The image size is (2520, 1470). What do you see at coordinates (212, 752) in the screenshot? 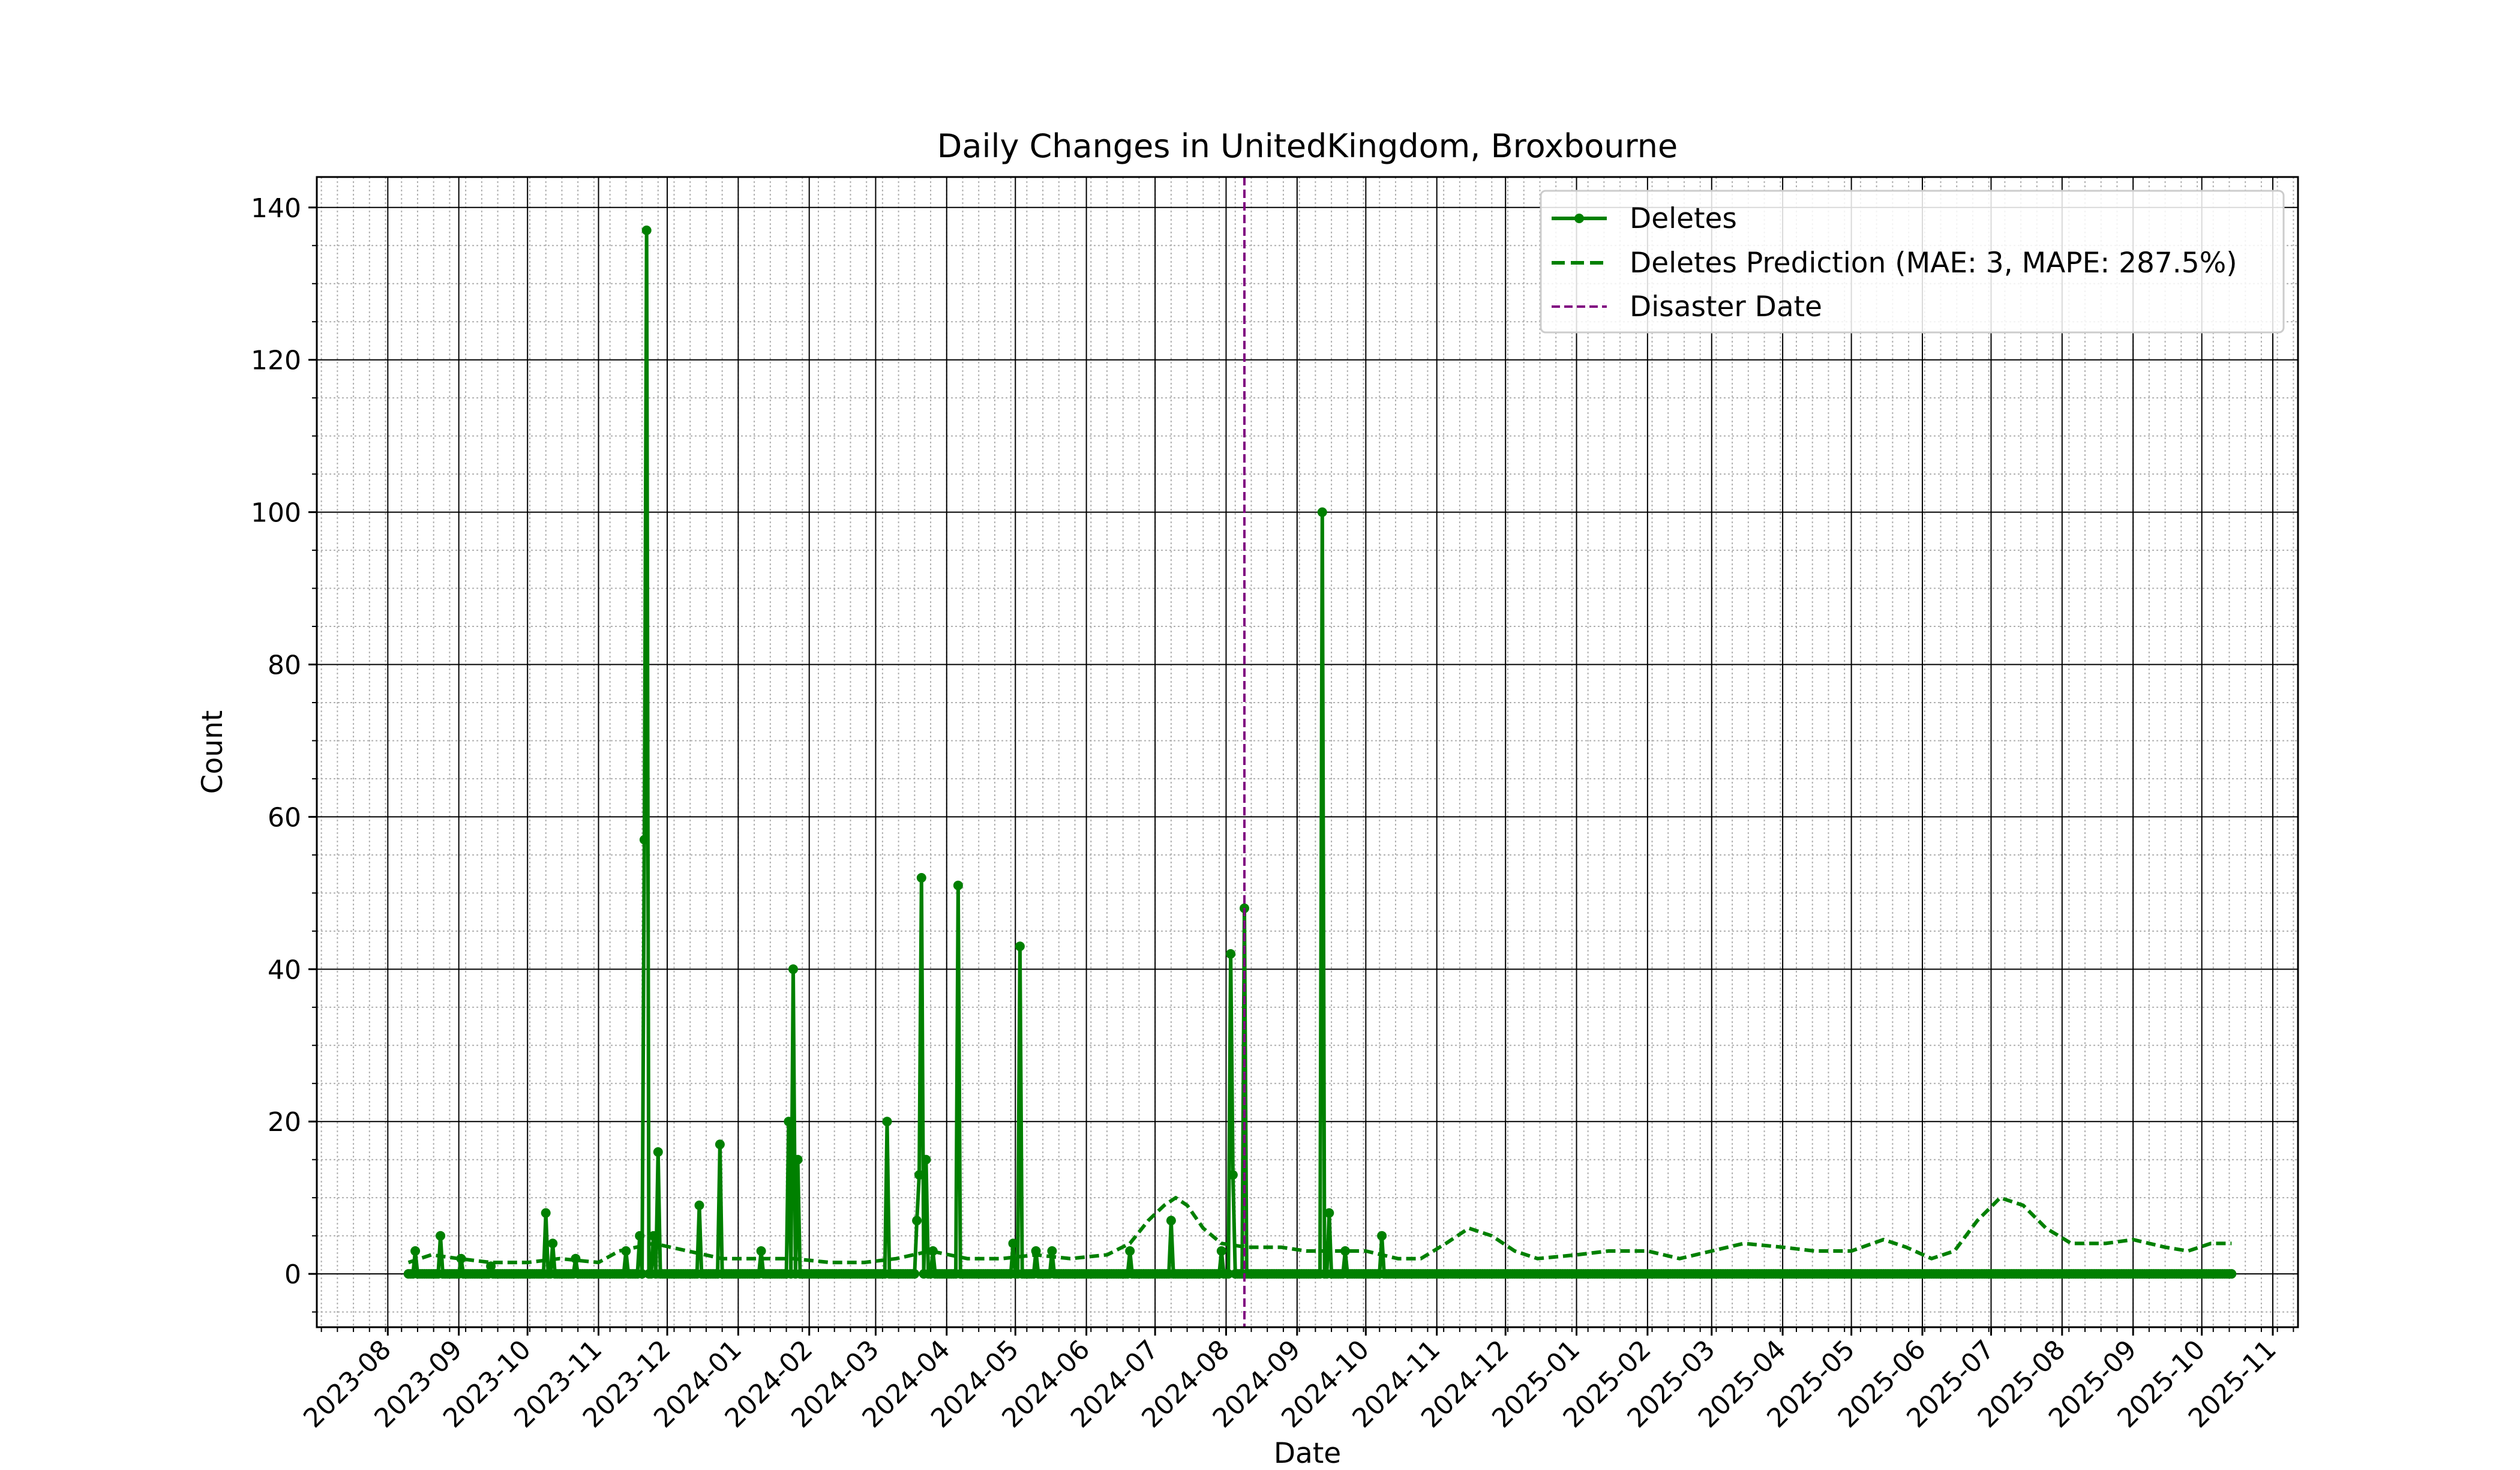
I see `y-axis-label: Count` at bounding box center [212, 752].